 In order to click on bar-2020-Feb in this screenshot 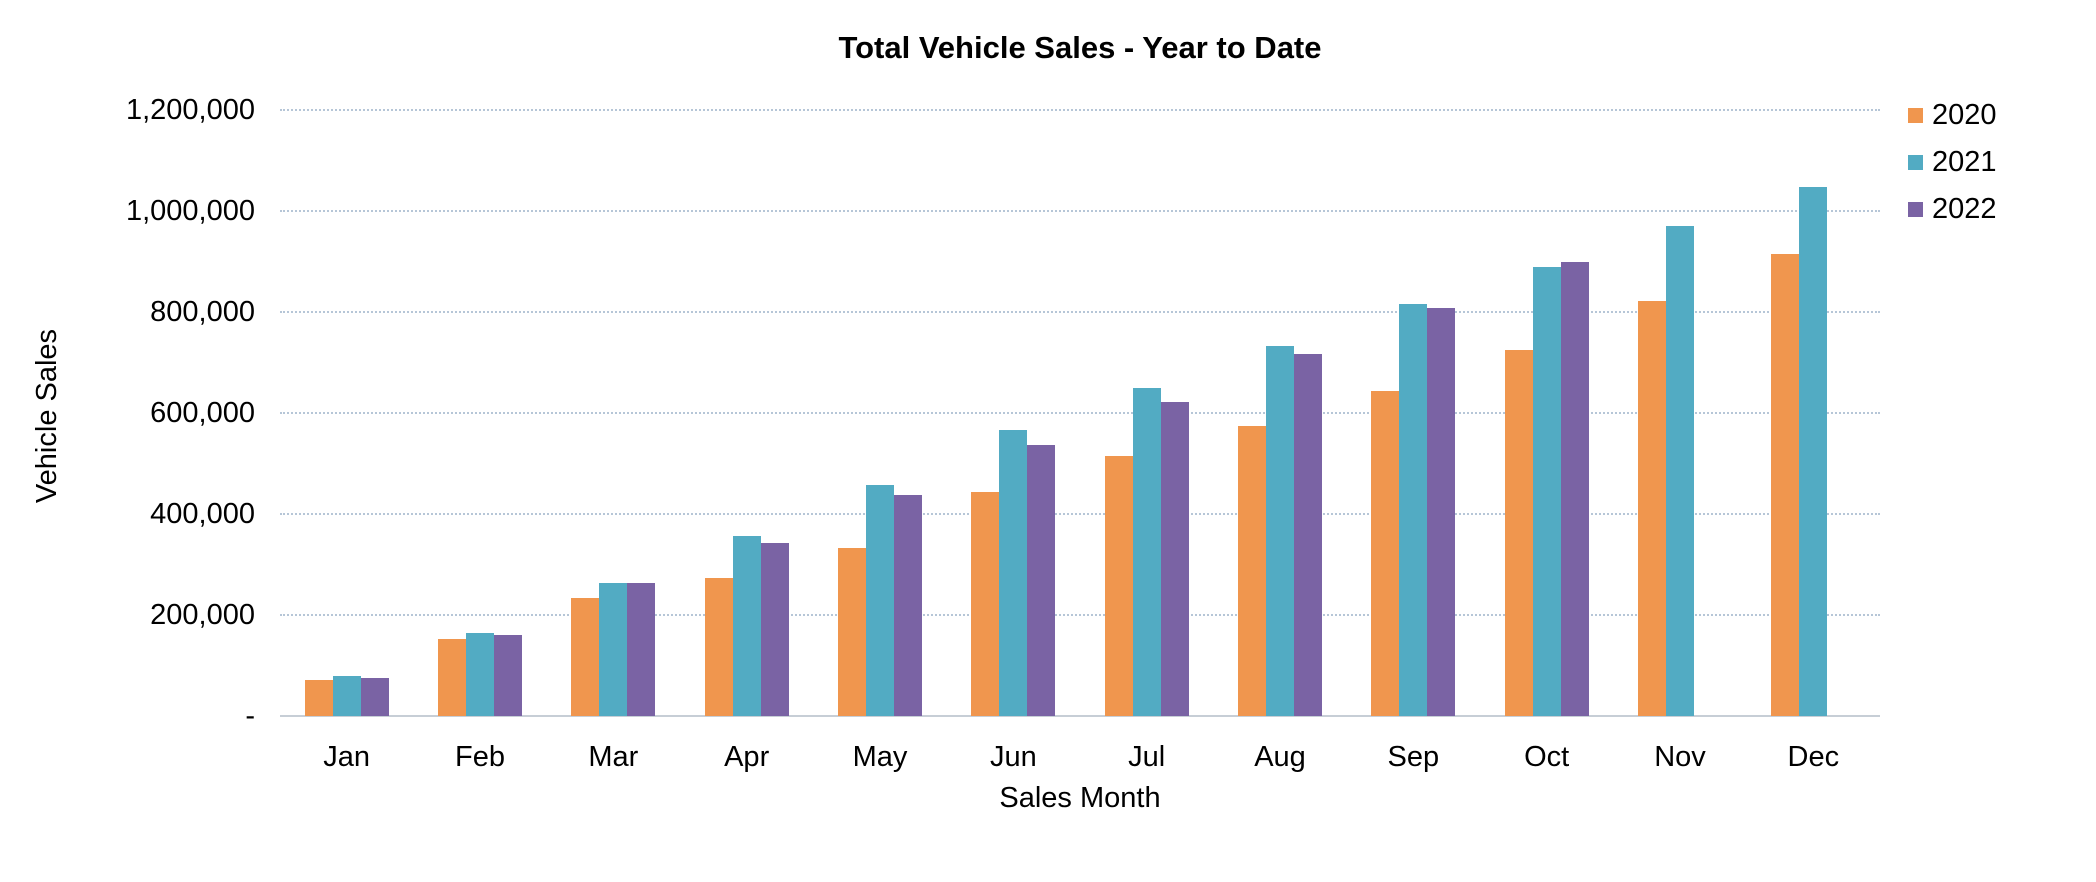, I will do `click(452, 677)`.